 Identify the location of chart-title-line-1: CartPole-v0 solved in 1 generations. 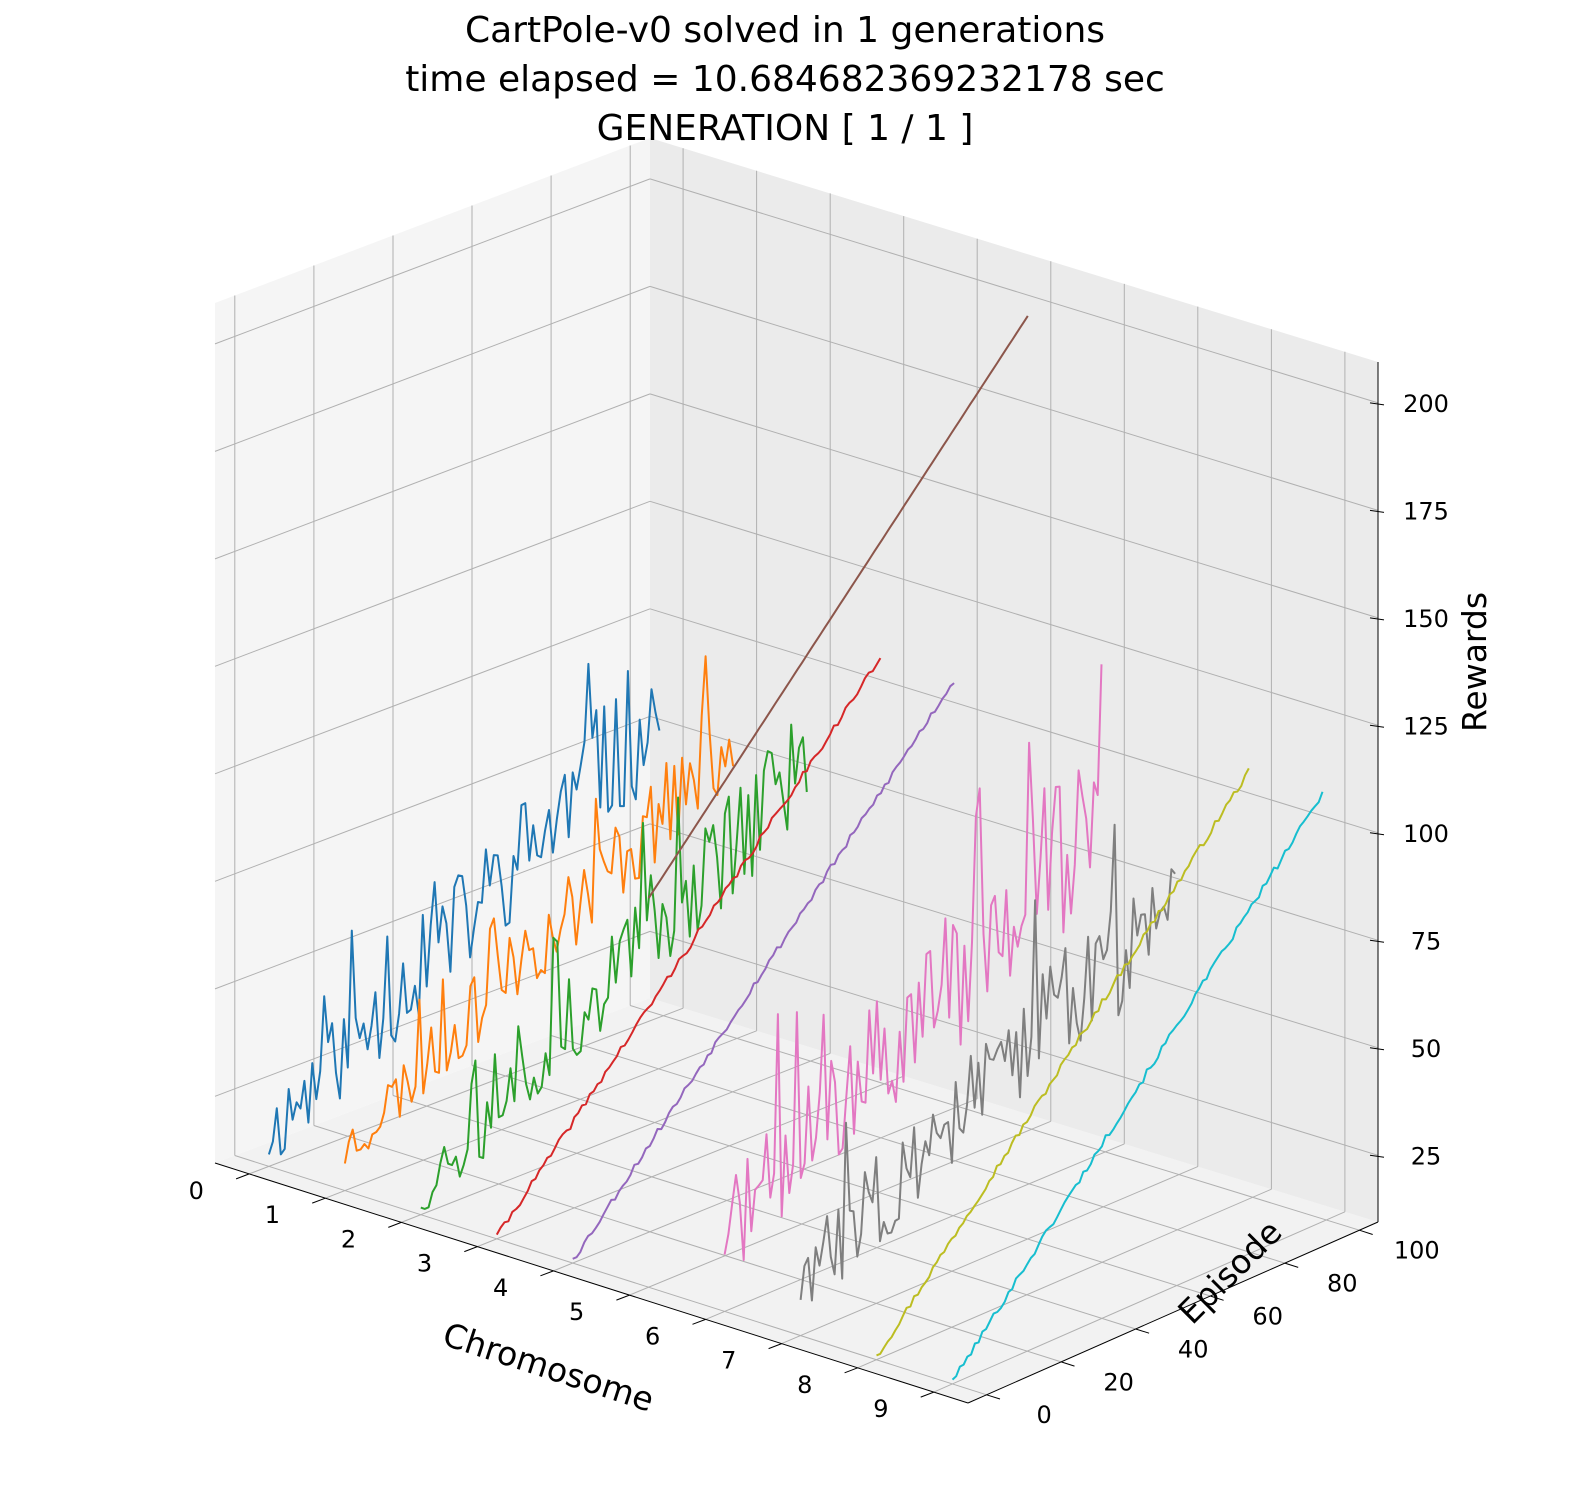
(785, 30).